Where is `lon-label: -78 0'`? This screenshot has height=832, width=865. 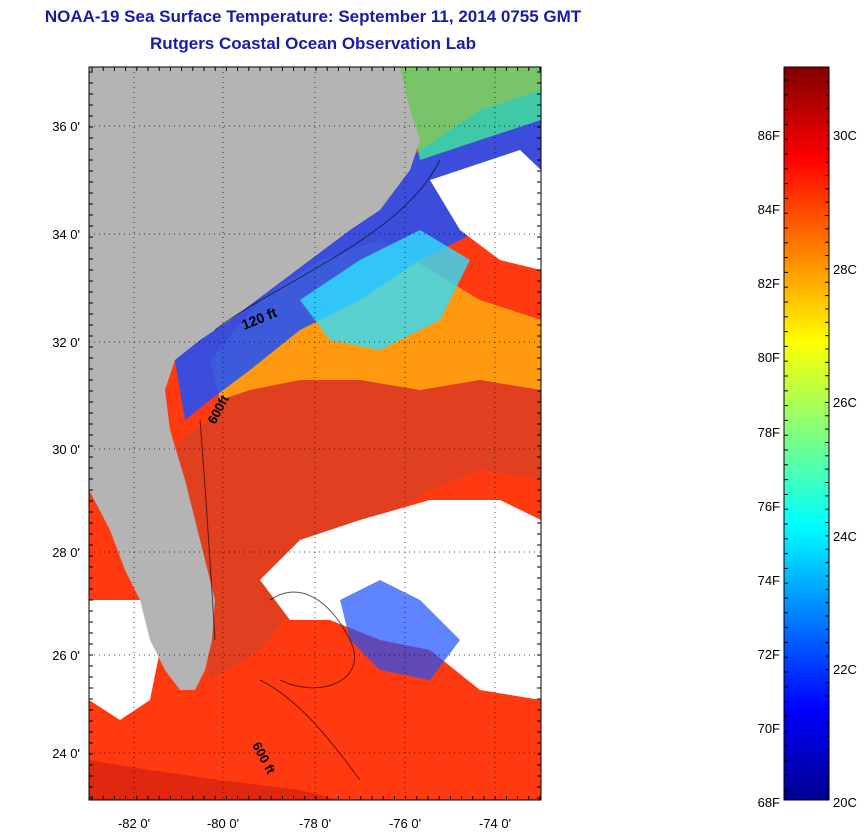
lon-label: -78 0' is located at coordinates (315, 823).